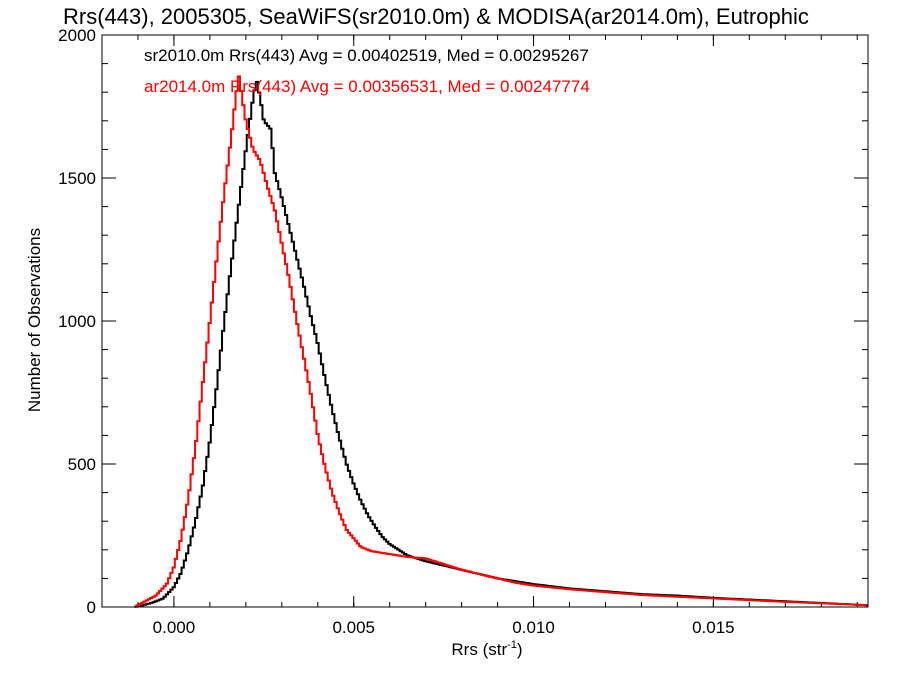 Image resolution: width=900 pixels, height=675 pixels. What do you see at coordinates (353, 627) in the screenshot?
I see `x-tick-label: 0.005` at bounding box center [353, 627].